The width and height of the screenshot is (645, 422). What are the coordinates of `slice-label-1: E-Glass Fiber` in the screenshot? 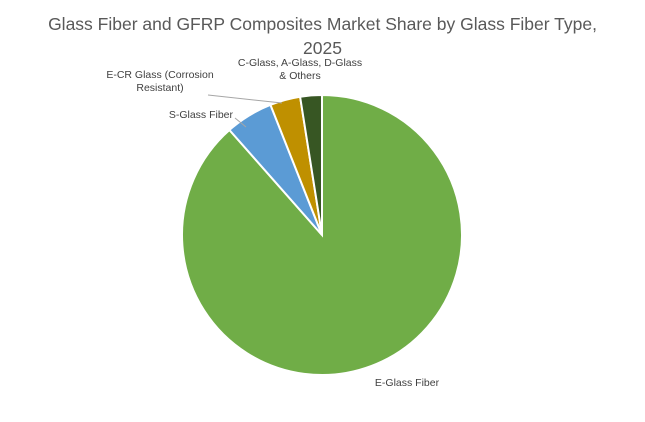 It's located at (407, 383).